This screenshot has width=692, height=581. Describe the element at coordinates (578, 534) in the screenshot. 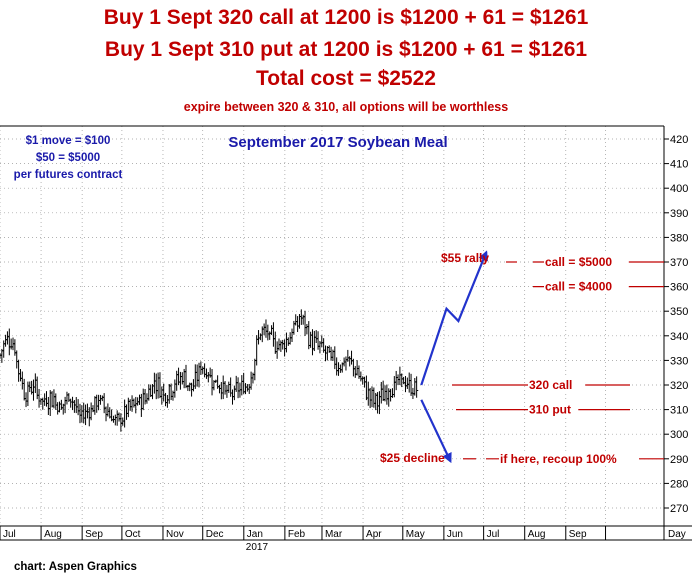

I see `x-tick-label-14: Sep` at that location.